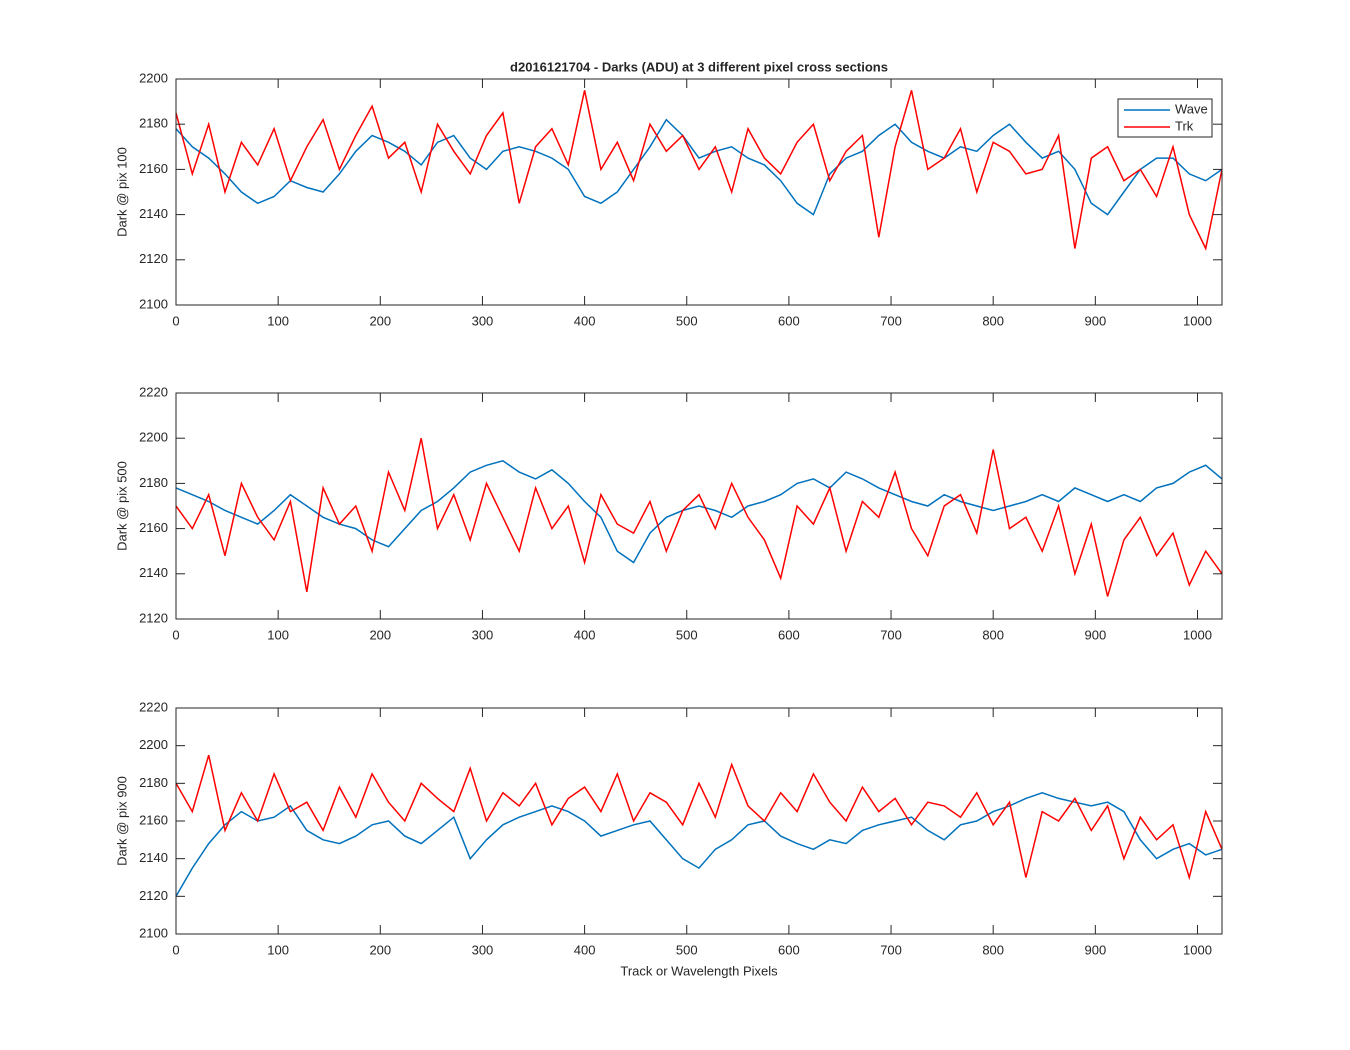 This screenshot has height=1050, width=1350. I want to click on legend-box, so click(1165, 118).